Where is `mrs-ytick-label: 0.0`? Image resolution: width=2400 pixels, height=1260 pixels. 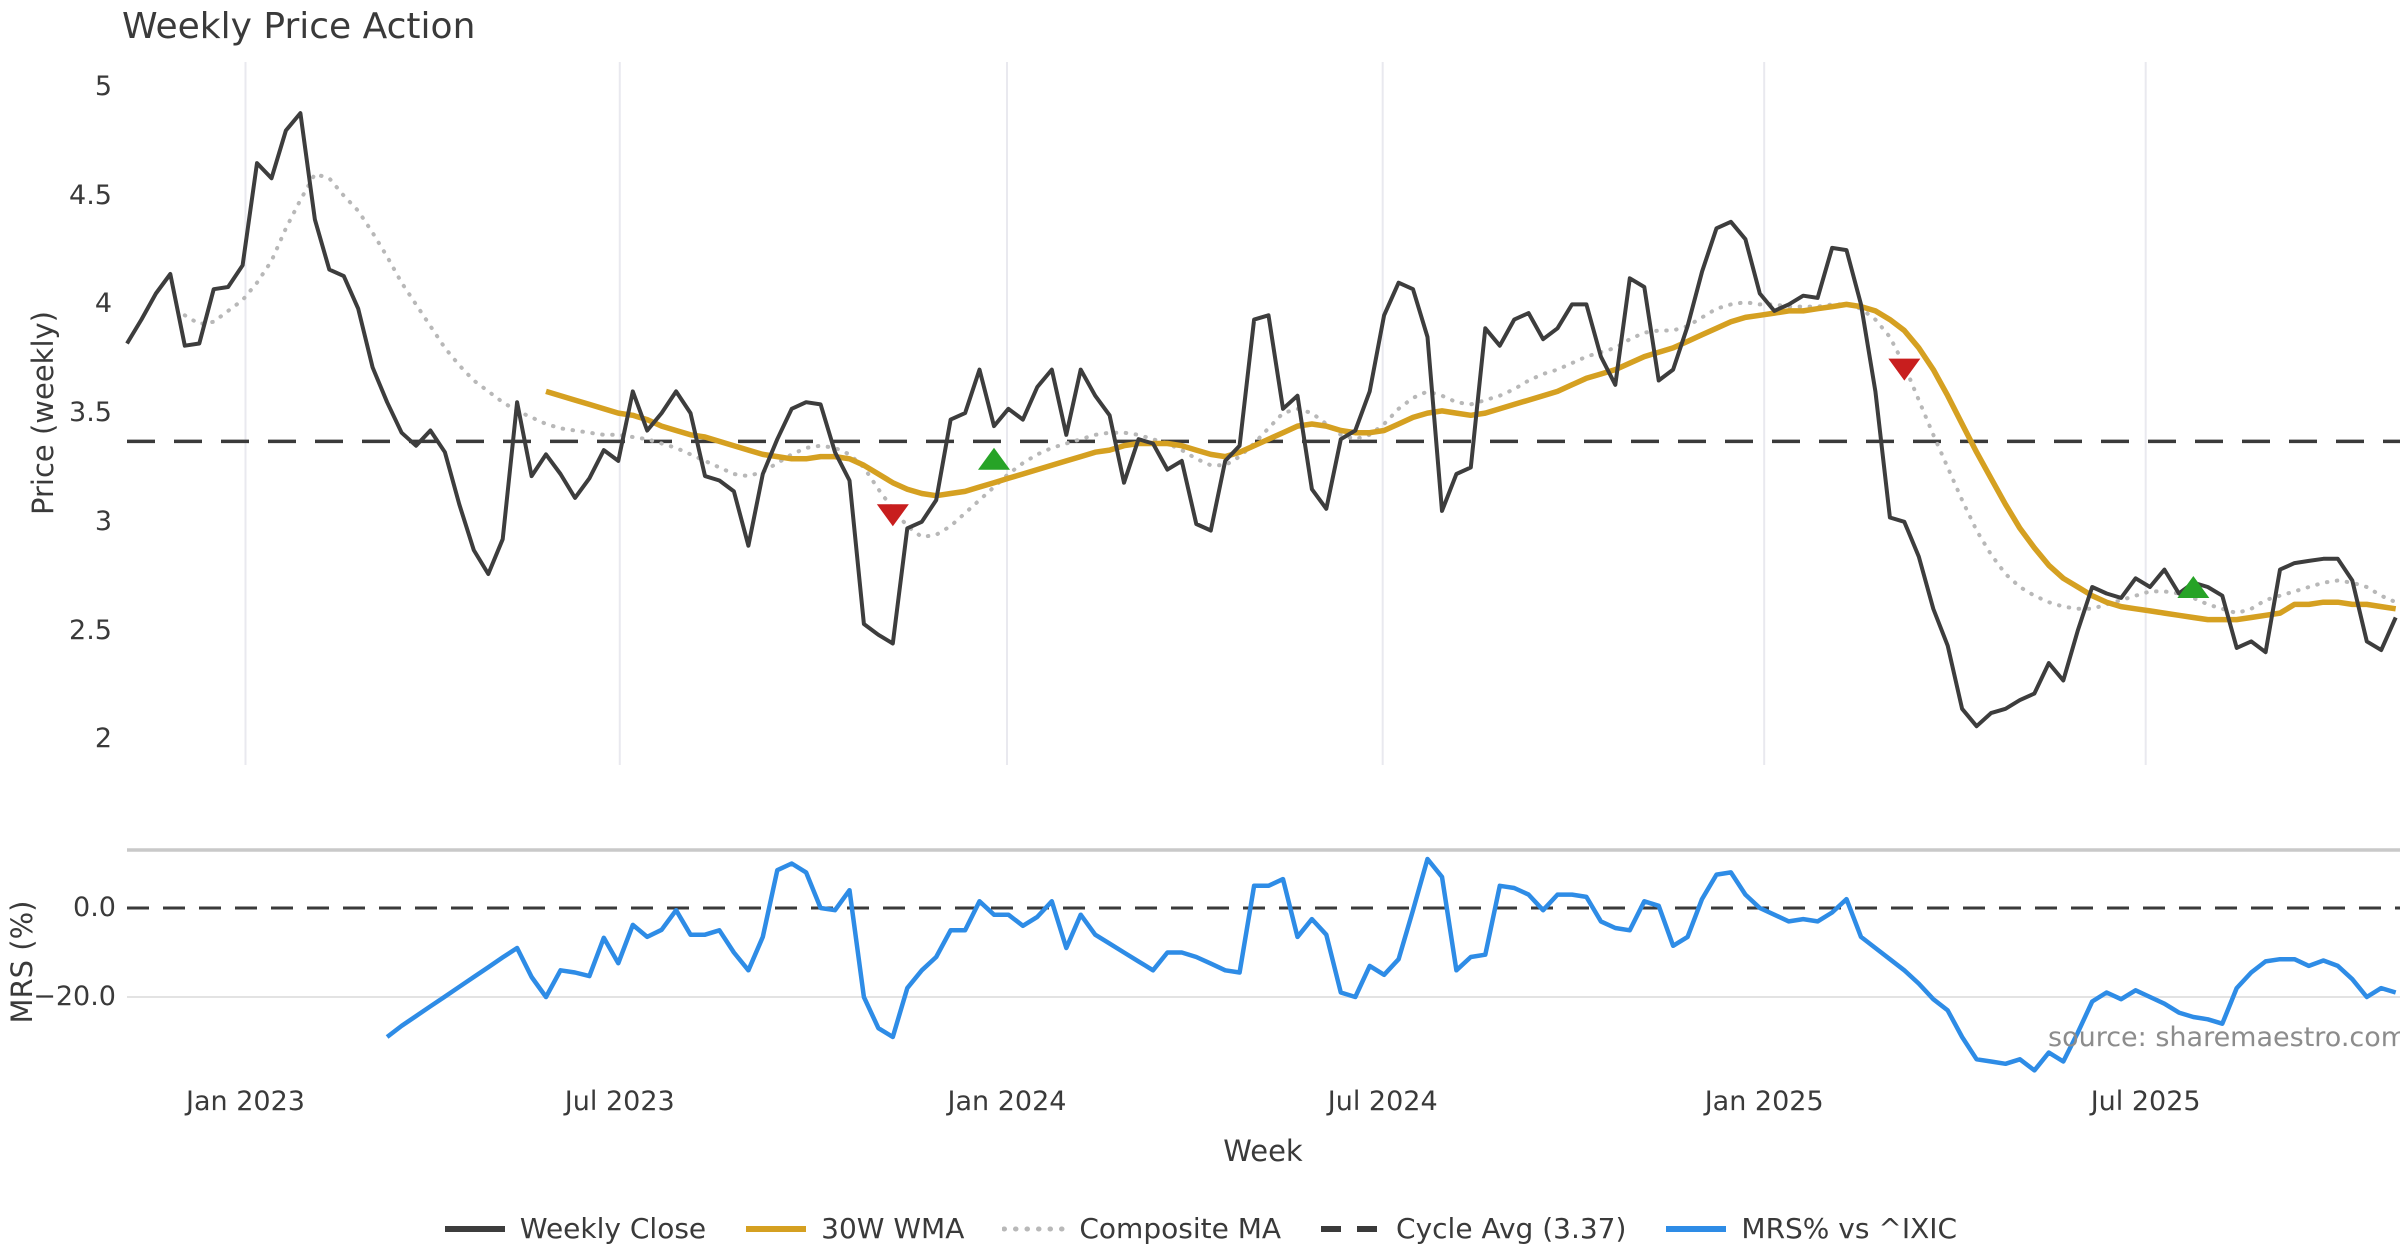 mrs-ytick-label: 0.0 is located at coordinates (94, 907).